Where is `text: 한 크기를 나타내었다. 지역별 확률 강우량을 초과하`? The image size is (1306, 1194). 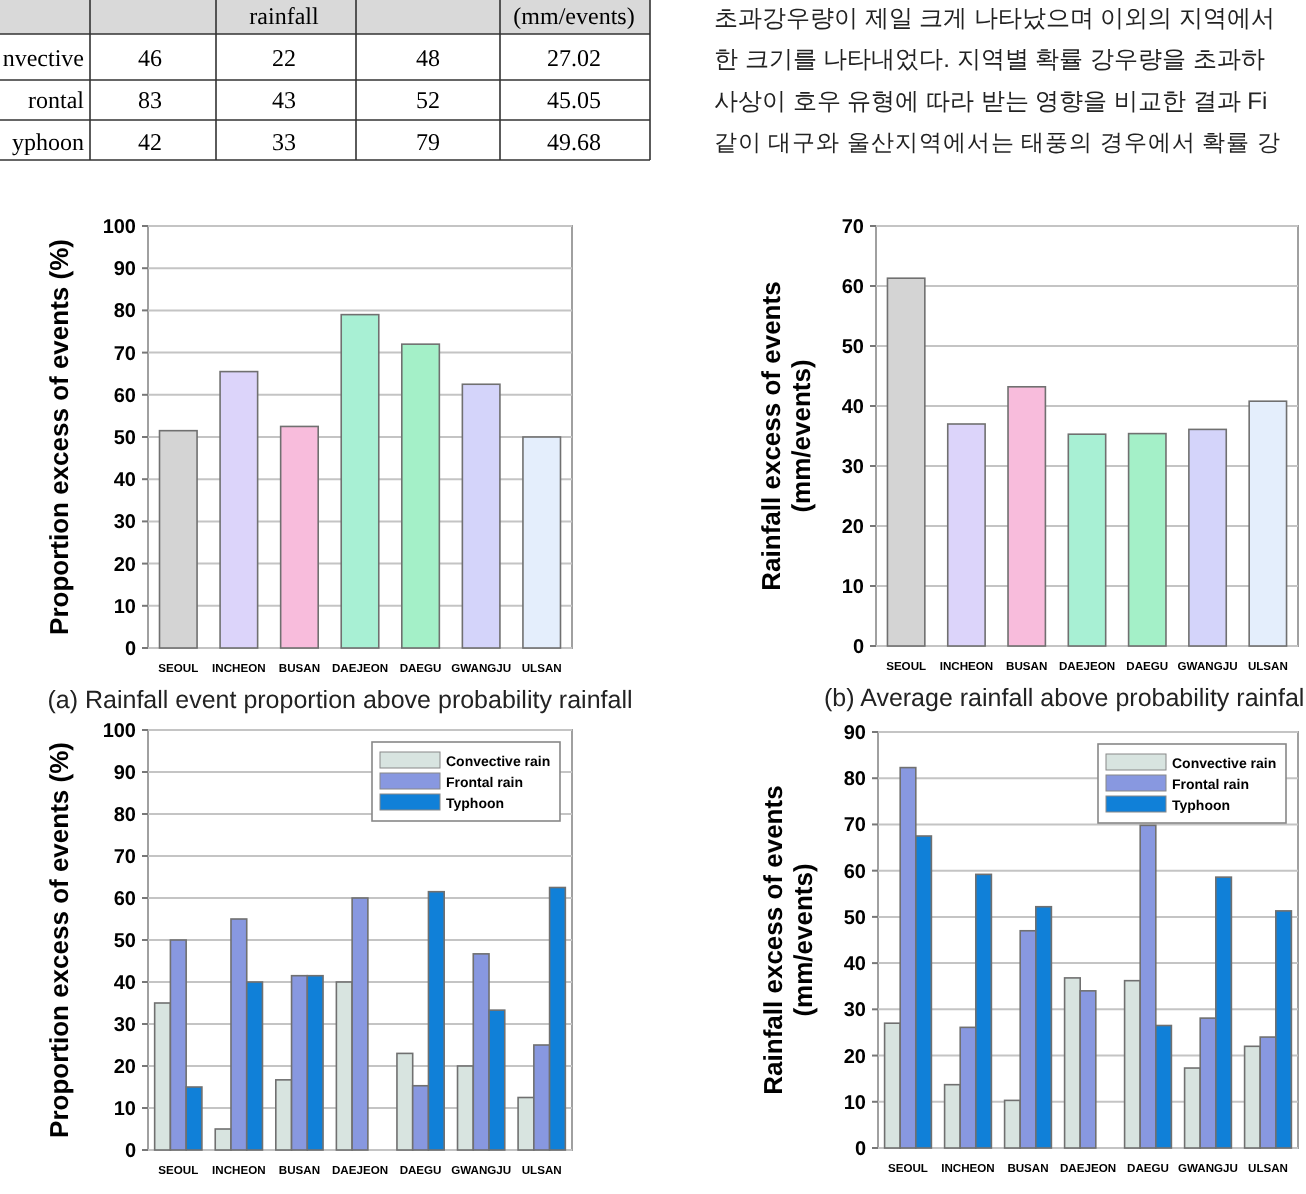 text: 한 크기를 나타내었다. 지역별 확률 강우량을 초과하 is located at coordinates (989, 59).